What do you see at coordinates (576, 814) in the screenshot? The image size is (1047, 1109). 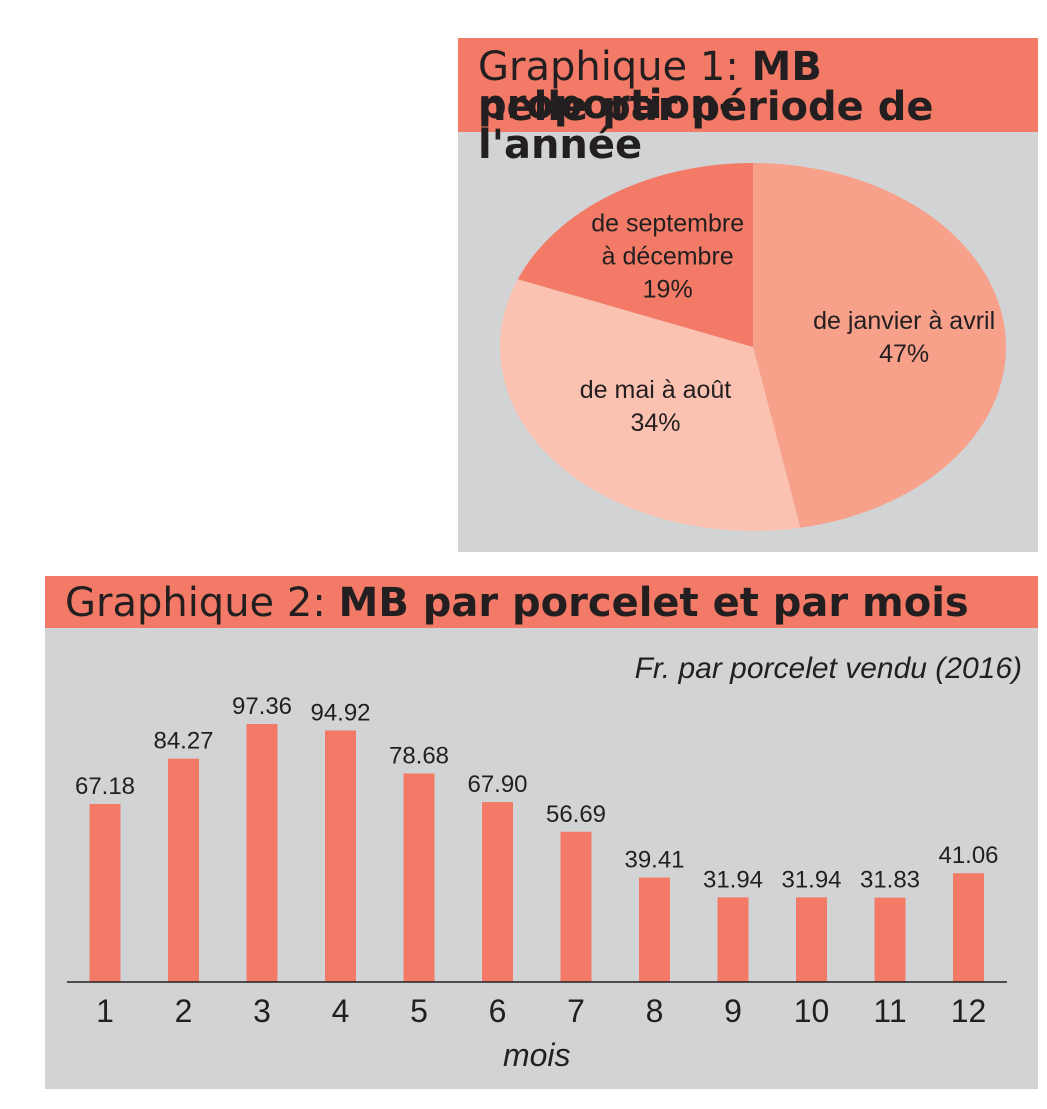 I see `bar-value-label: 56.69` at bounding box center [576, 814].